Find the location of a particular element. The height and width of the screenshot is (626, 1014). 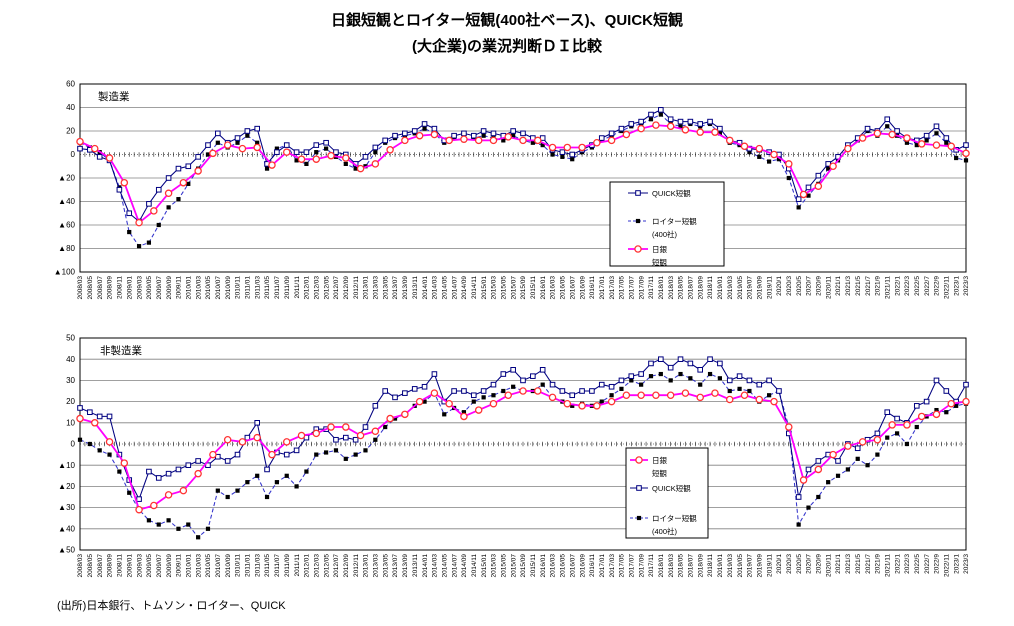

svg-text: ▲80 is located at coordinates (66, 248).